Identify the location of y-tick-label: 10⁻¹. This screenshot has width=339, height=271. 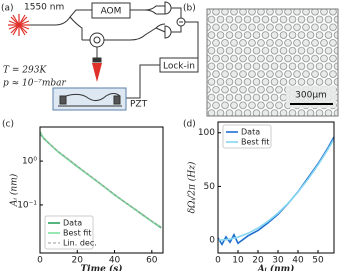
(27, 205).